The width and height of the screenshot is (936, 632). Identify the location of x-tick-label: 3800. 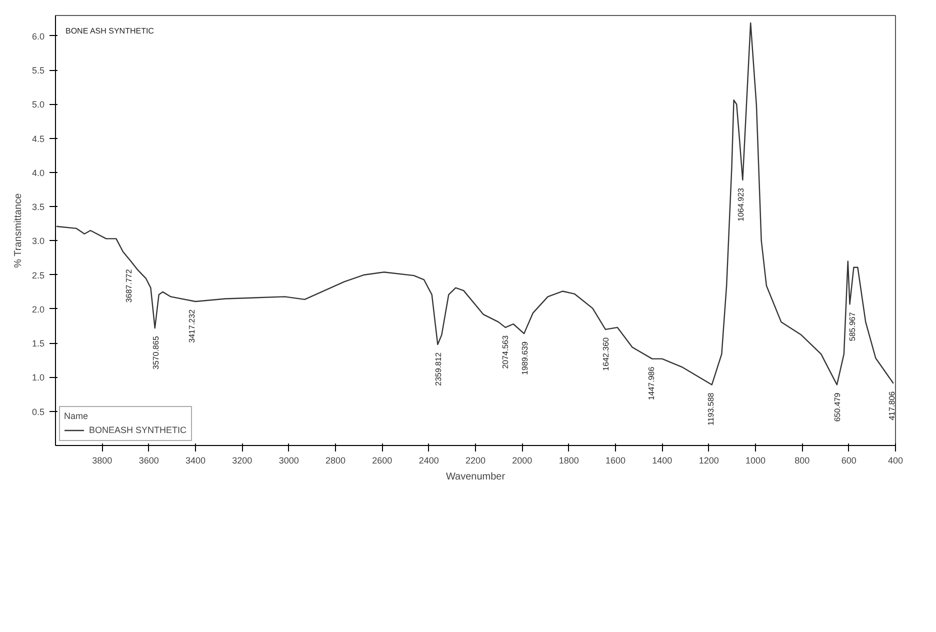
(102, 461).